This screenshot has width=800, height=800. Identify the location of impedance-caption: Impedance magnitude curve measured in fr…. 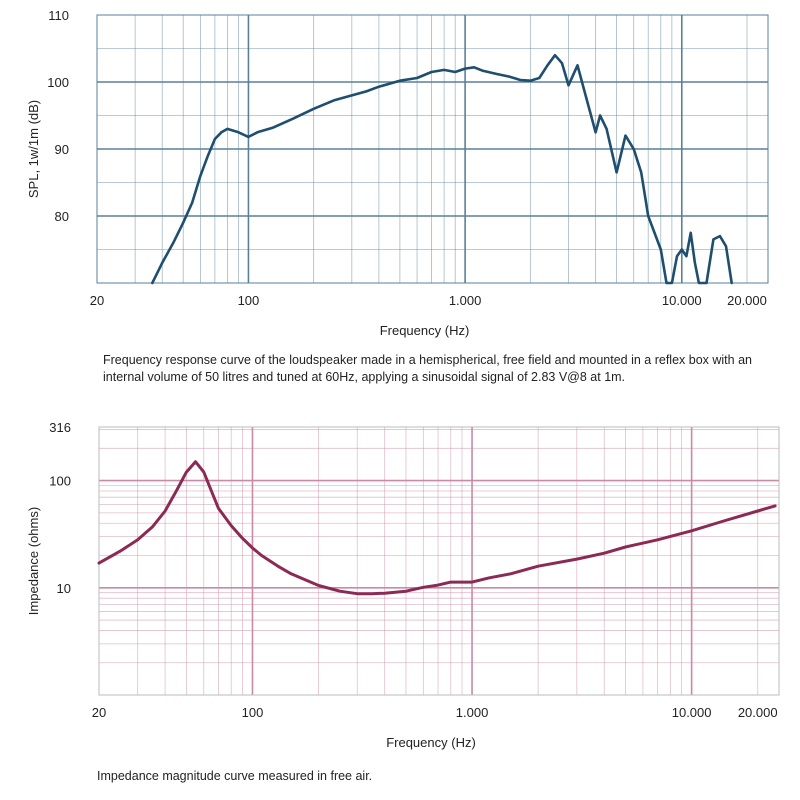
(235, 776).